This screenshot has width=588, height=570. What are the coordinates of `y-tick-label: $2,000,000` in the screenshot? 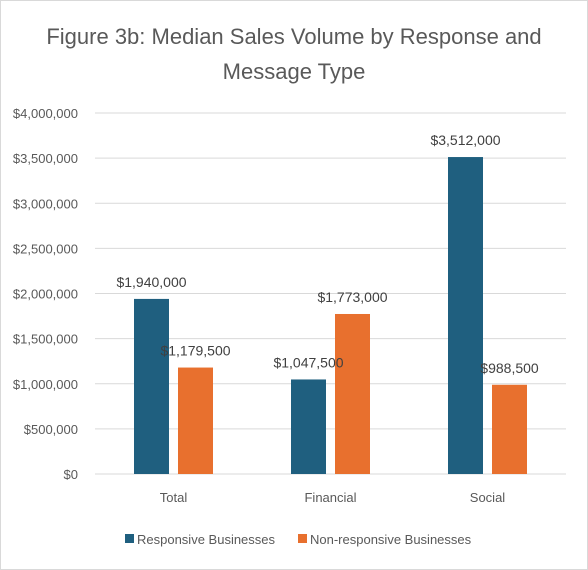 It's located at (45, 294).